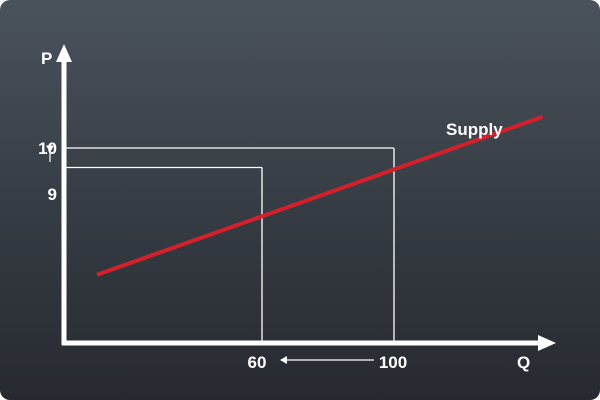  Describe the element at coordinates (393, 362) in the screenshot. I see `x-tick-label-100: 100` at that location.